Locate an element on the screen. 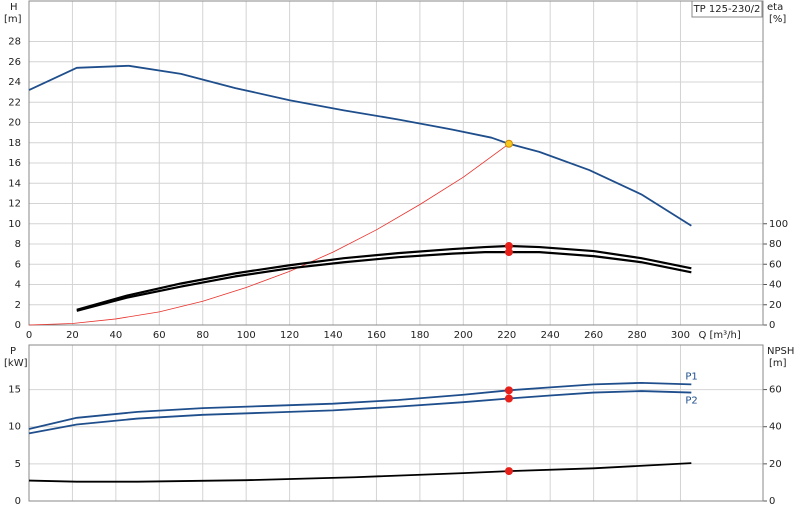 This screenshot has width=800, height=520. x-tick-label: 300 is located at coordinates (680, 335).